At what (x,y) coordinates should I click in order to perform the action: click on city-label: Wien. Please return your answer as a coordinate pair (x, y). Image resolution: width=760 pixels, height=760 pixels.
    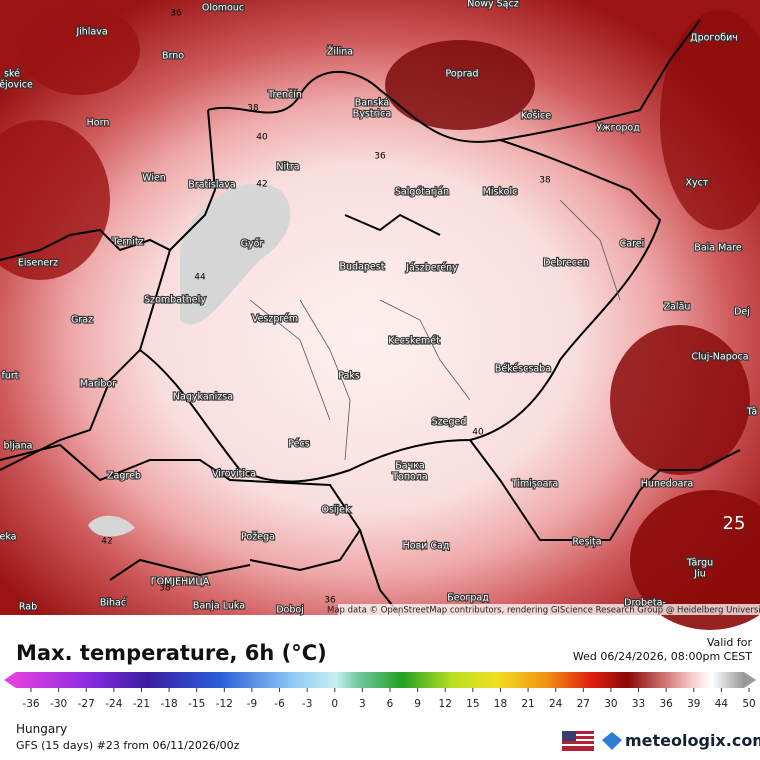
    Looking at the image, I should click on (154, 178).